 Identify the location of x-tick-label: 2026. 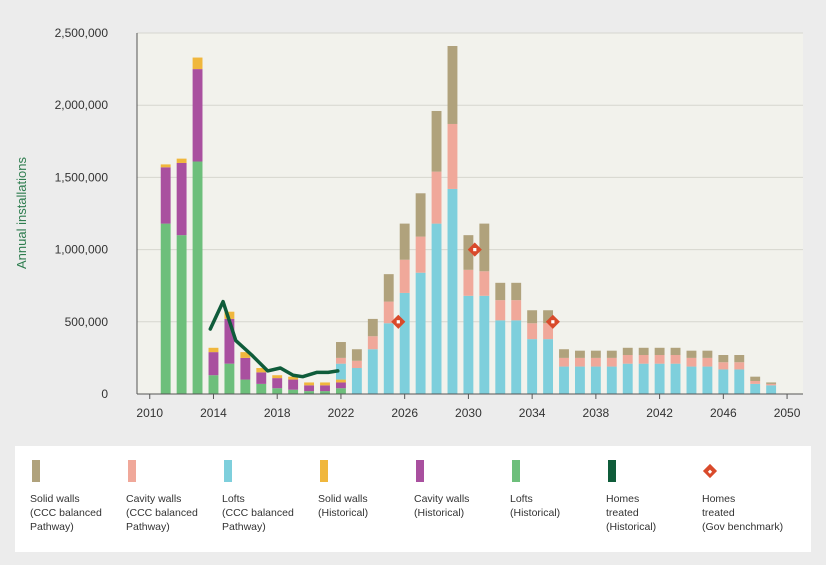
(404, 413).